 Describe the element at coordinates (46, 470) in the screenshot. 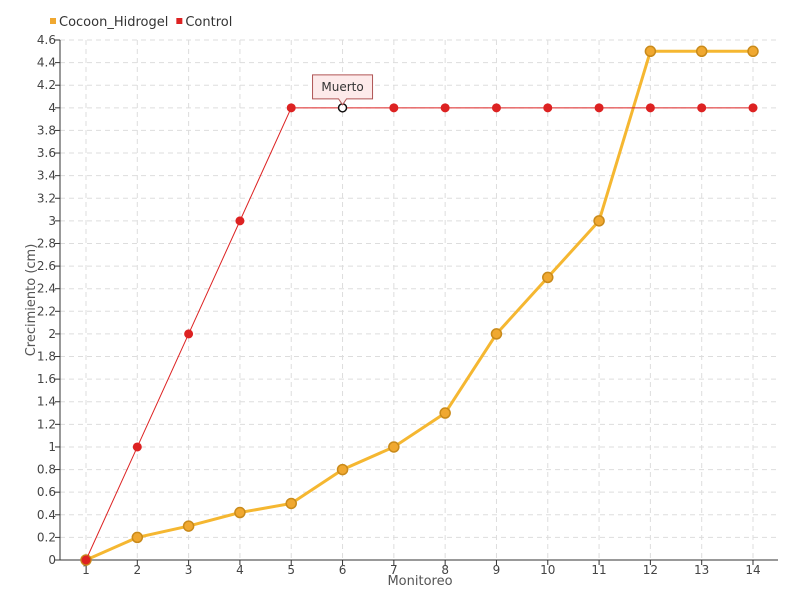

I see `y-tick-label: 0.8` at that location.